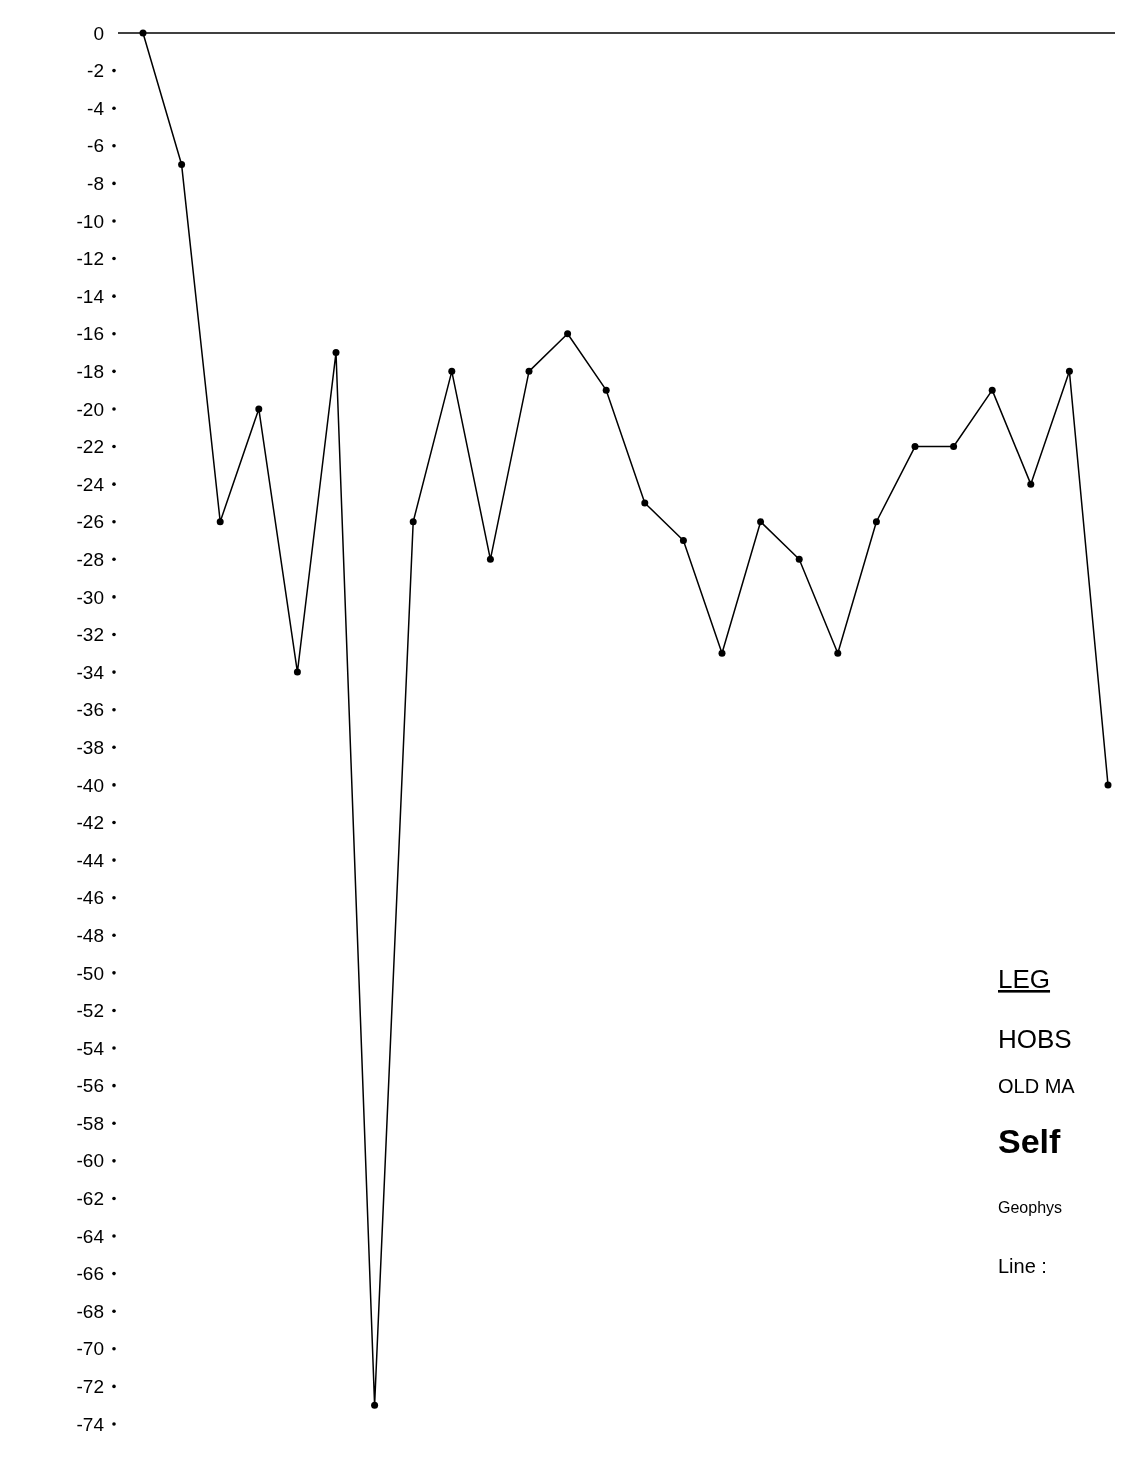 The height and width of the screenshot is (1469, 1123). What do you see at coordinates (1024, 979) in the screenshot?
I see `annotation: LEG` at bounding box center [1024, 979].